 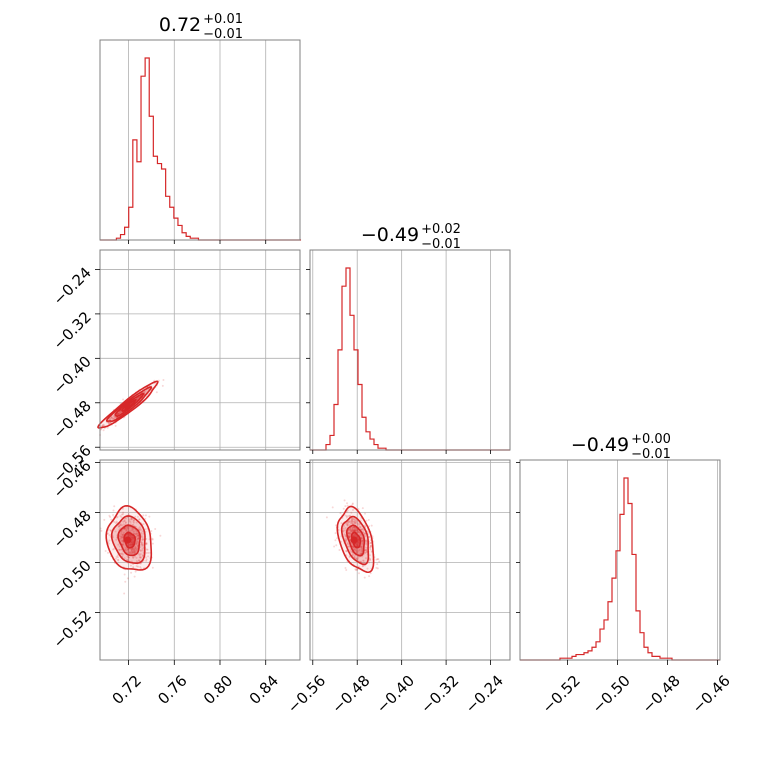 What do you see at coordinates (636, 688) in the screenshot?
I see `x-axis-param-2: −0.52 −0.50 −0.48 −0.46` at bounding box center [636, 688].